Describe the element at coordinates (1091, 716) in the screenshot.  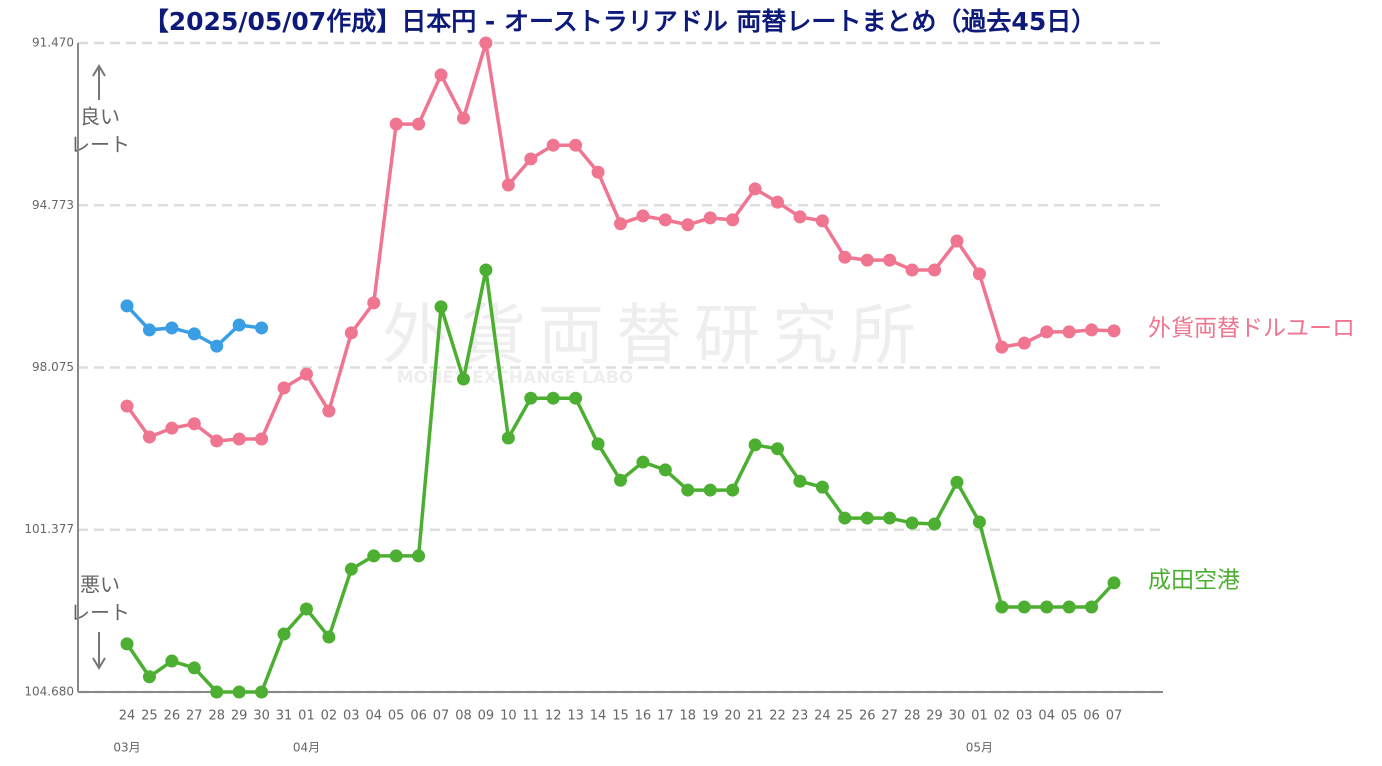
I see `x-tick-label: 06` at that location.